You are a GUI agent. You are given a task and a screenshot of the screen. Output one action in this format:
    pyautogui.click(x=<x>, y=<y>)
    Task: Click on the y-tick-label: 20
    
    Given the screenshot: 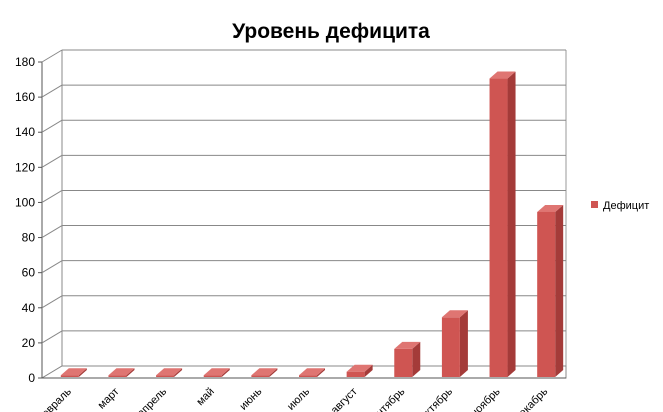 What is the action you would take?
    pyautogui.click(x=29, y=343)
    